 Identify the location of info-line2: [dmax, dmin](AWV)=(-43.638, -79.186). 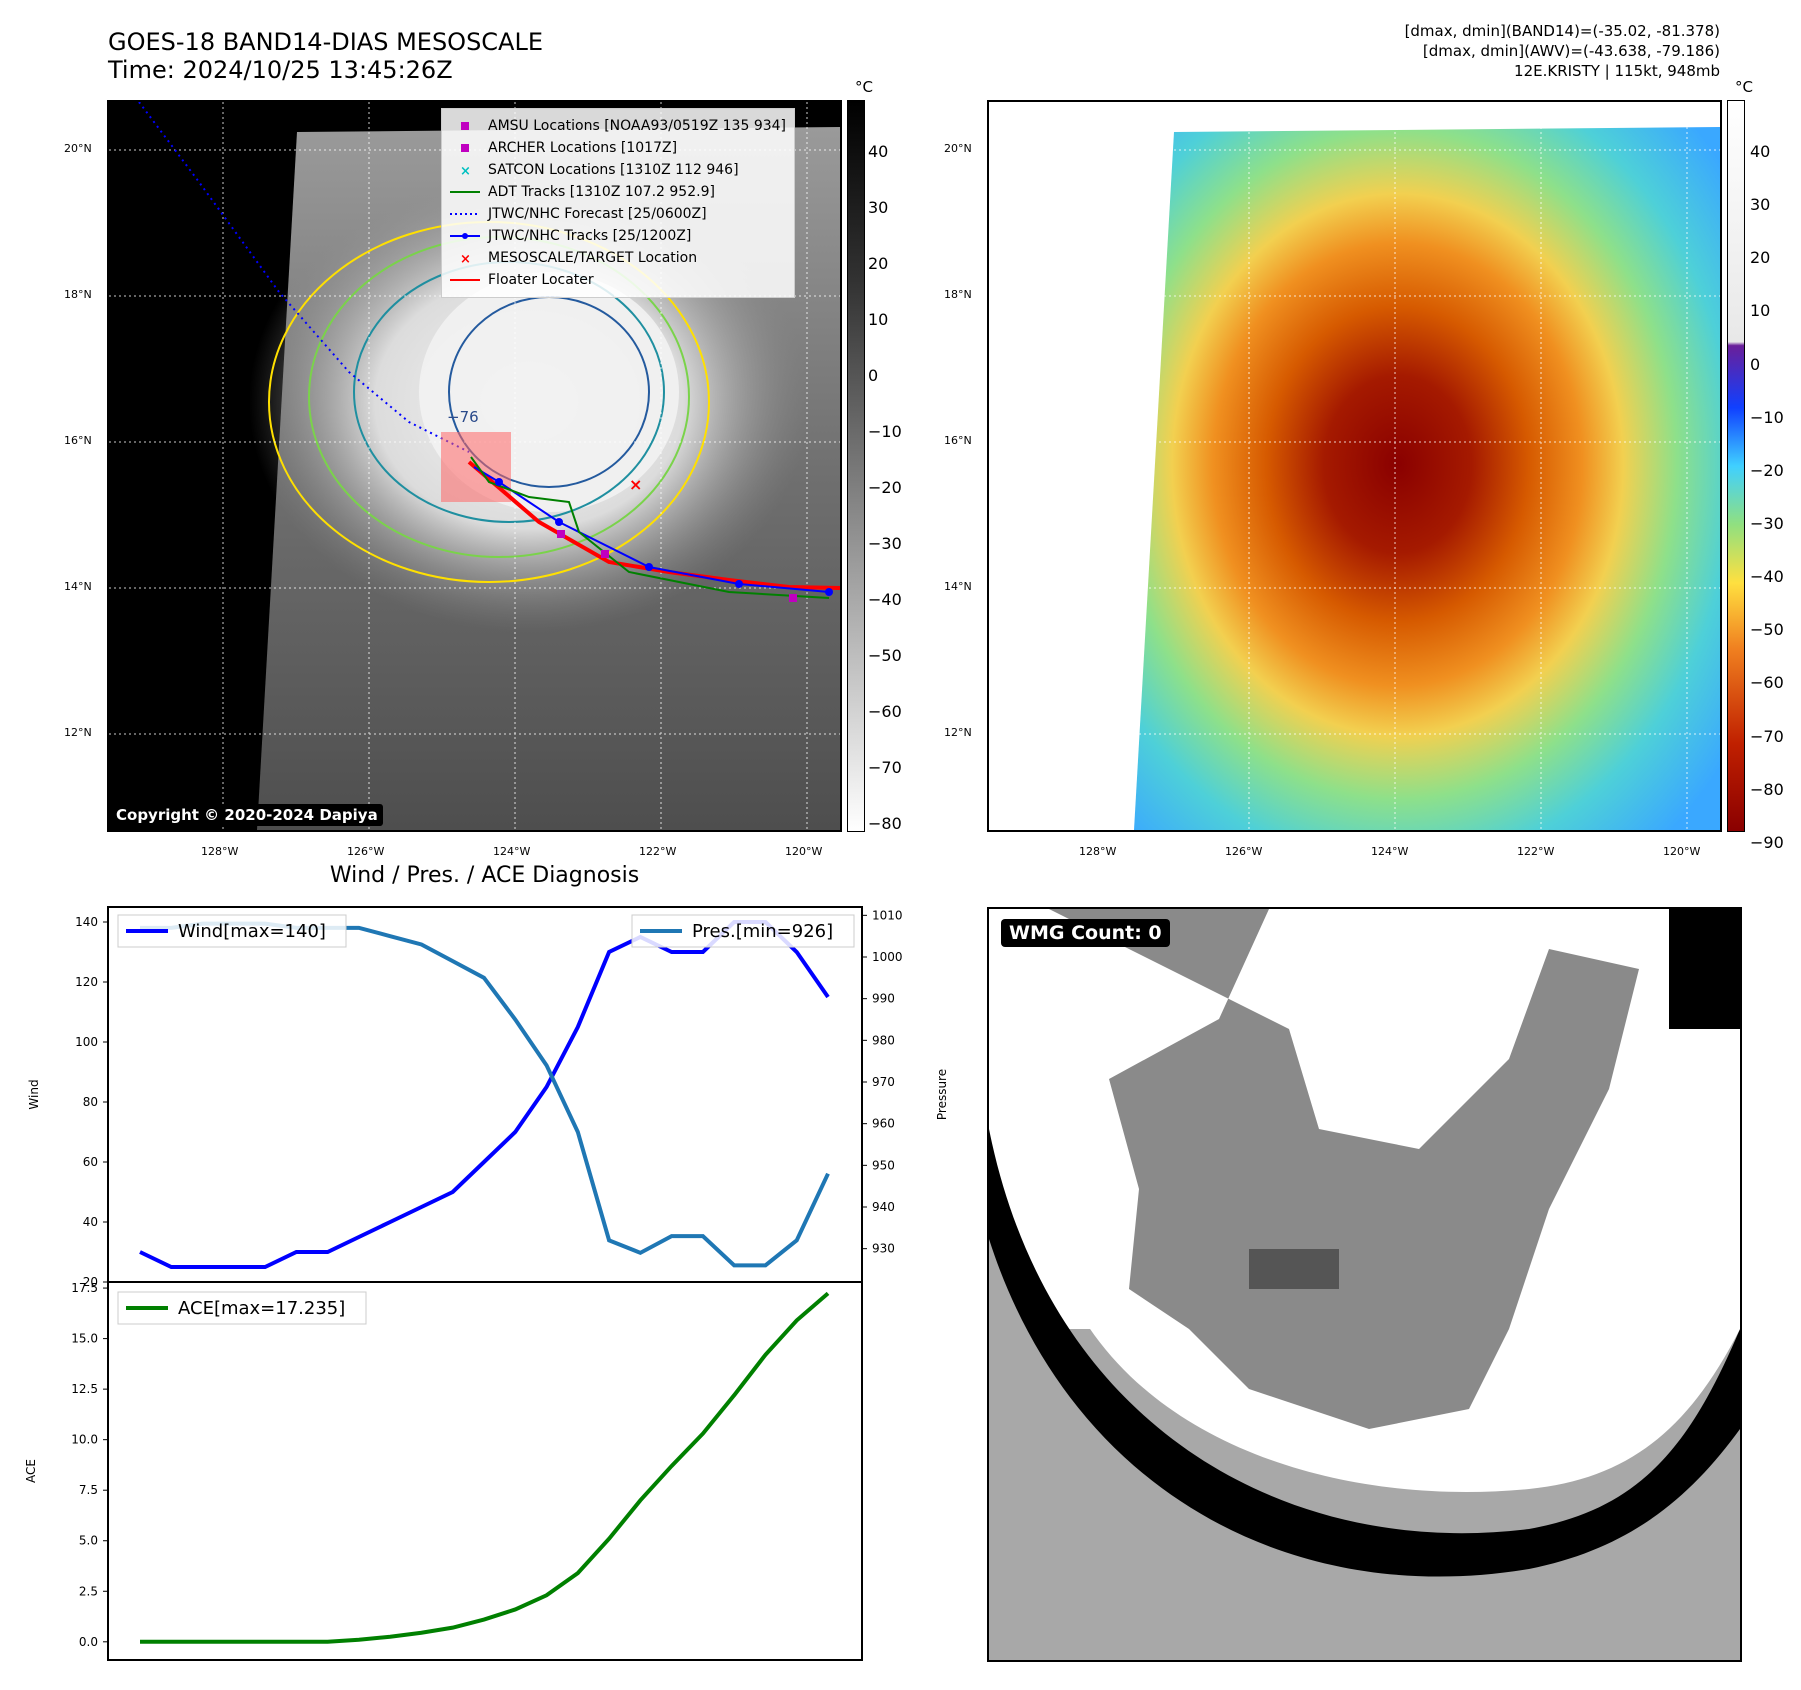
(1571, 51).